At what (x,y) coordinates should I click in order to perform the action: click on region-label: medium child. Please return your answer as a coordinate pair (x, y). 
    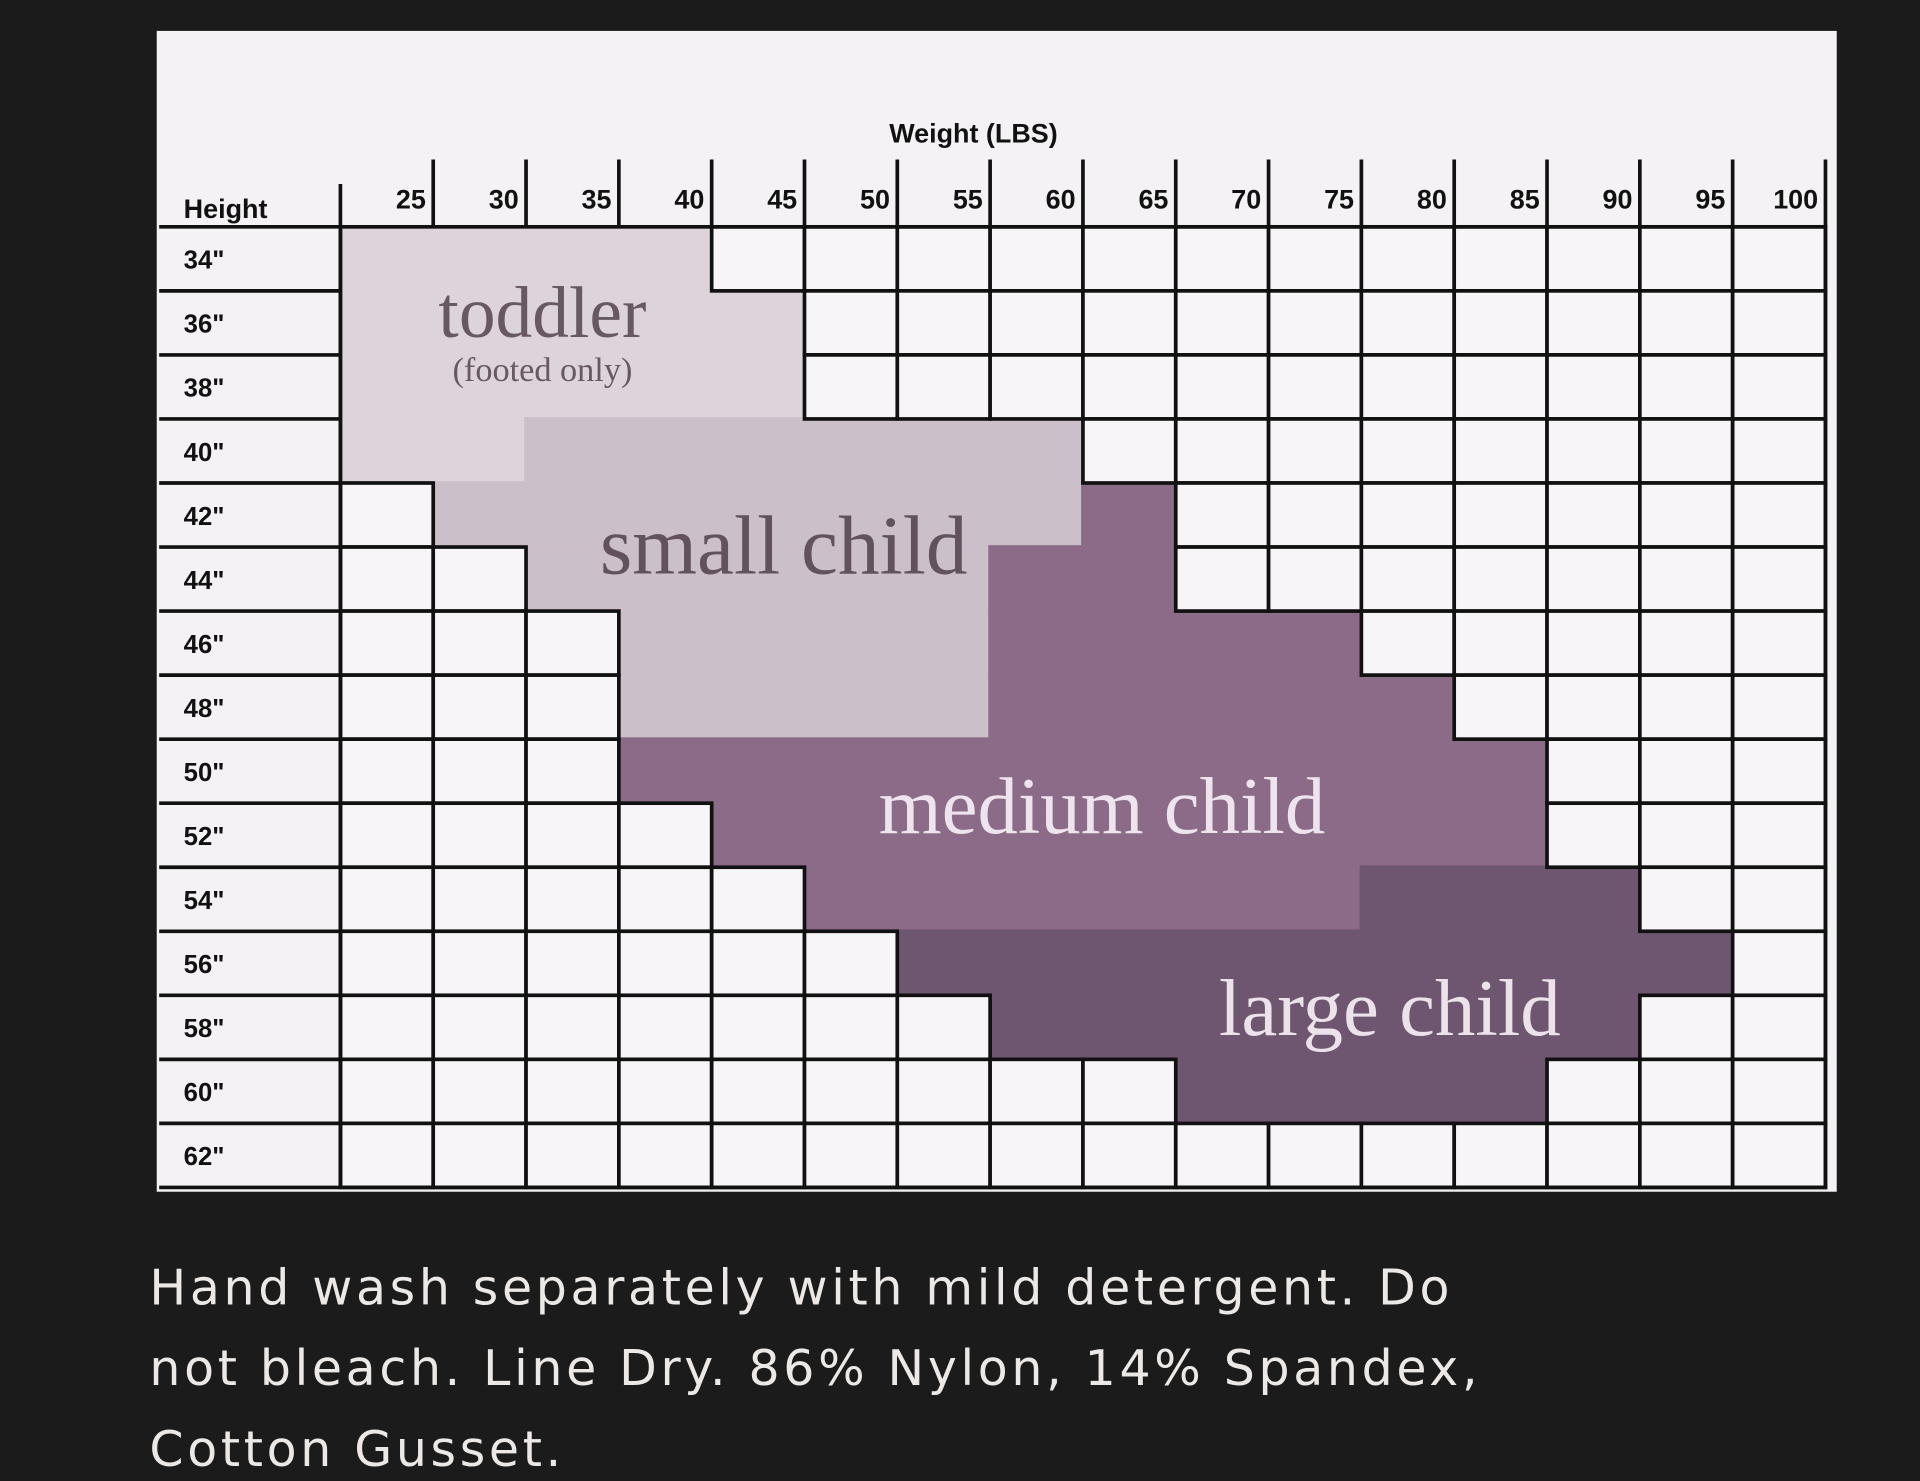
    Looking at the image, I should click on (1102, 806).